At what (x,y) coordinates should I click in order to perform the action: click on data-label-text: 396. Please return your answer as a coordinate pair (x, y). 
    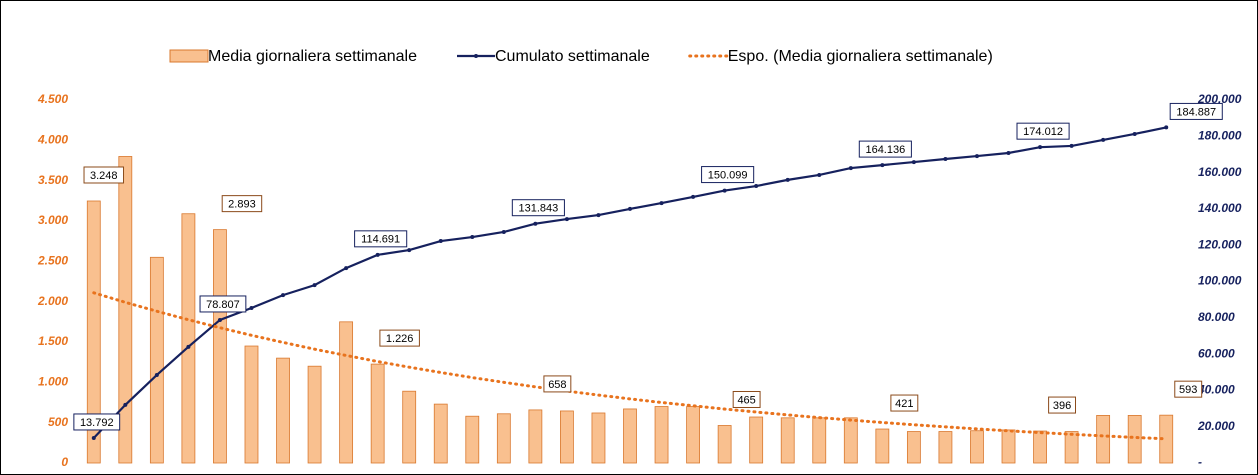
    Looking at the image, I should click on (1062, 406).